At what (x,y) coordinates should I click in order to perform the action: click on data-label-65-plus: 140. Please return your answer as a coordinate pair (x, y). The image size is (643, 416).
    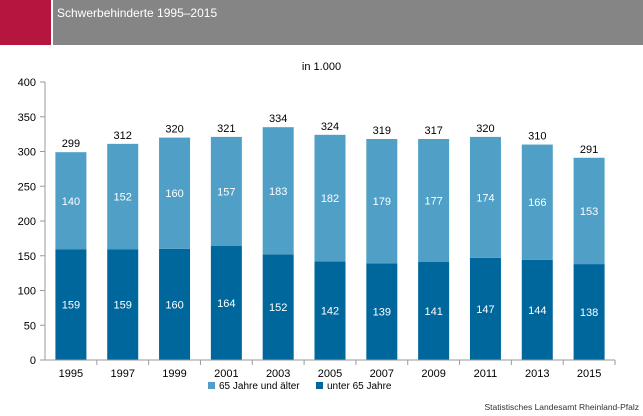
    Looking at the image, I should click on (71, 202).